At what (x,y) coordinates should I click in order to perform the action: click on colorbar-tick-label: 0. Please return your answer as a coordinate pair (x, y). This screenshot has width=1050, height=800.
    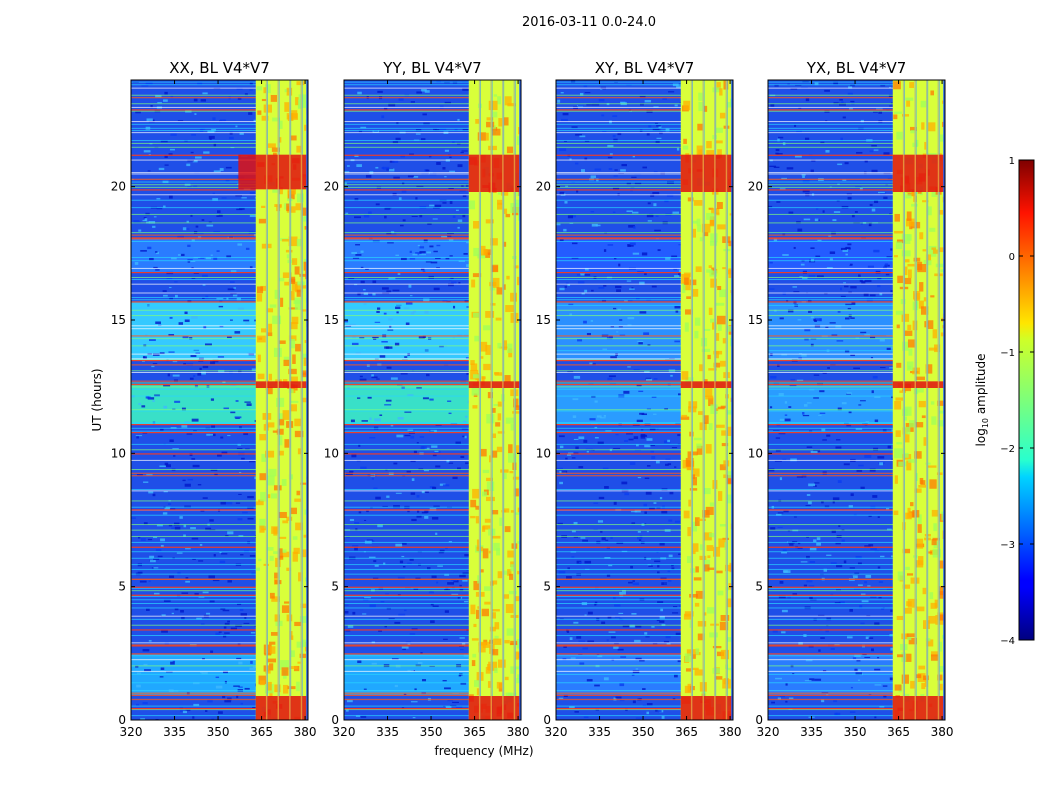
    Looking at the image, I should click on (1012, 257).